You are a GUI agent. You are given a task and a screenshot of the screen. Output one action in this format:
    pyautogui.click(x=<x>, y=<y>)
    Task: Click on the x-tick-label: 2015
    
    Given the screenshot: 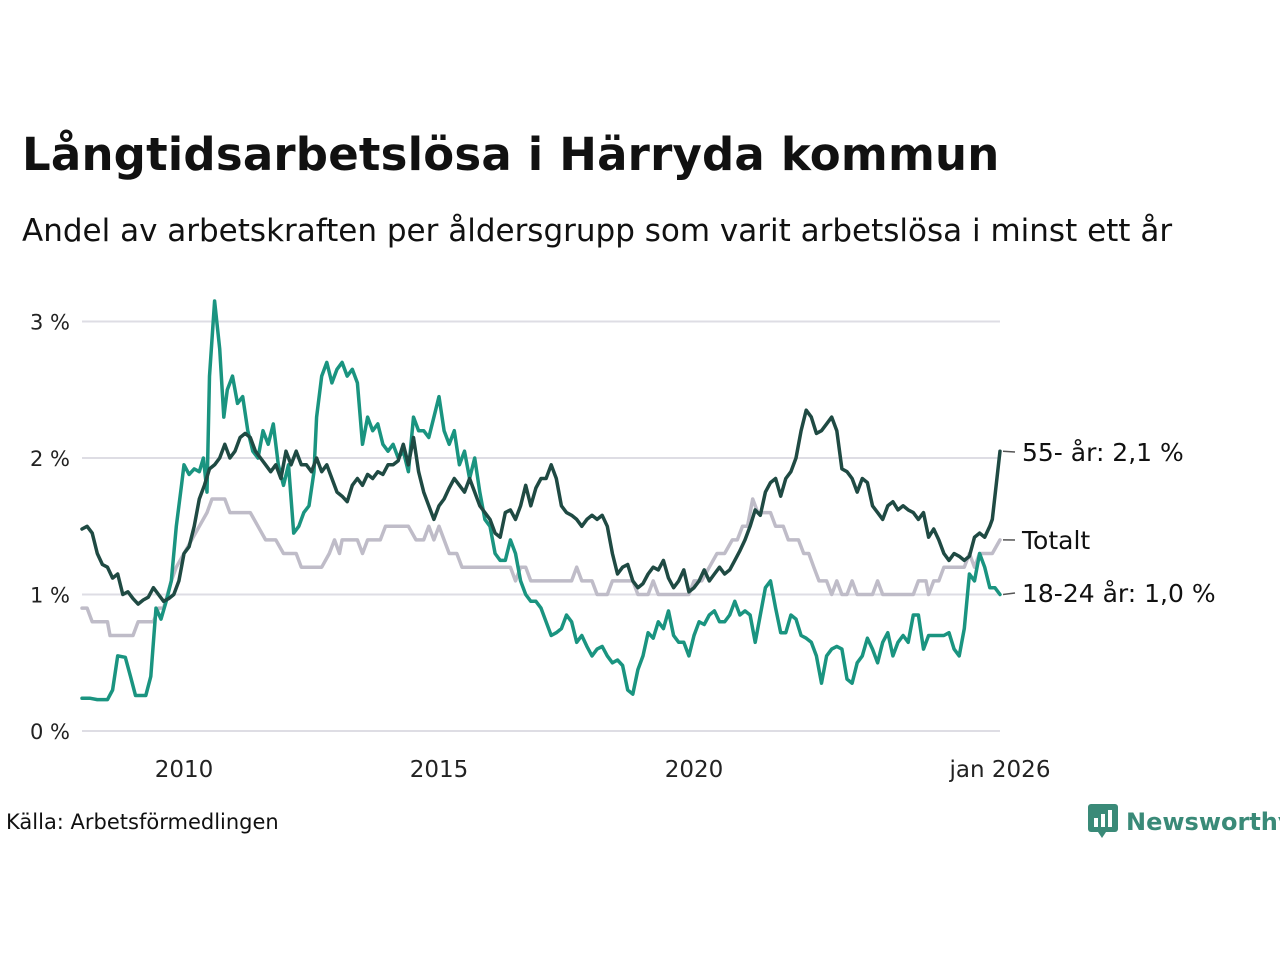 What is the action you would take?
    pyautogui.click(x=439, y=770)
    